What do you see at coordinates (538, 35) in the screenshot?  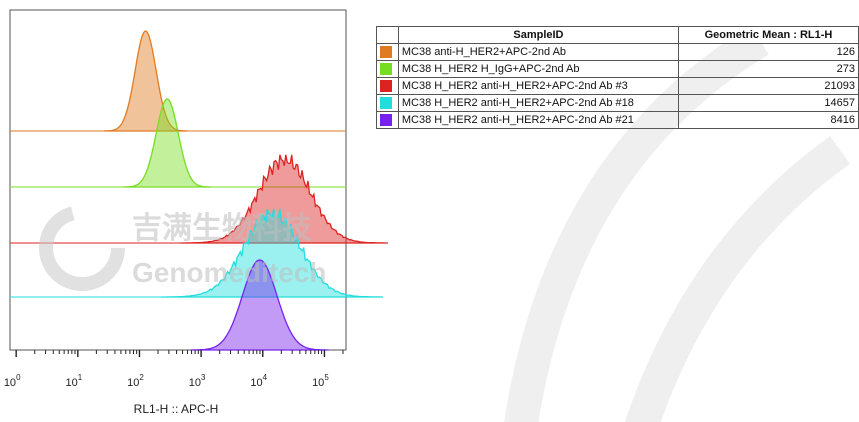 I see `table-header-sample-id: SampleID` at bounding box center [538, 35].